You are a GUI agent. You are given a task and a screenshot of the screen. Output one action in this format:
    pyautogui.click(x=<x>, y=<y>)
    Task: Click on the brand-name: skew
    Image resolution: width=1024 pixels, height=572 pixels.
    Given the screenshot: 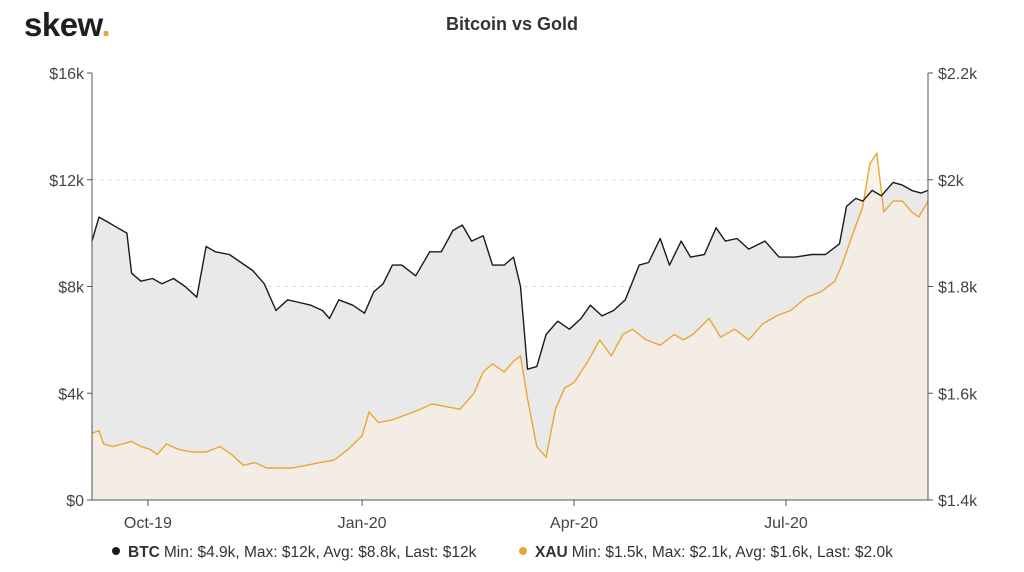 What is the action you would take?
    pyautogui.click(x=63, y=24)
    